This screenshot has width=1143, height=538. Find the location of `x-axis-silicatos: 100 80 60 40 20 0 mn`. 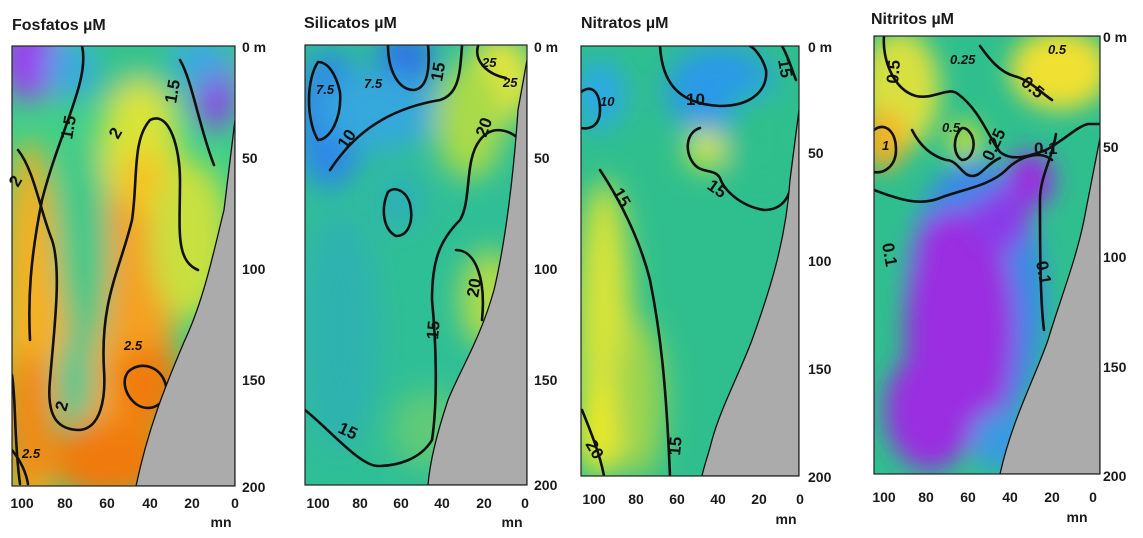

x-axis-silicatos: 100 80 60 40 20 0 mn is located at coordinates (417, 512).